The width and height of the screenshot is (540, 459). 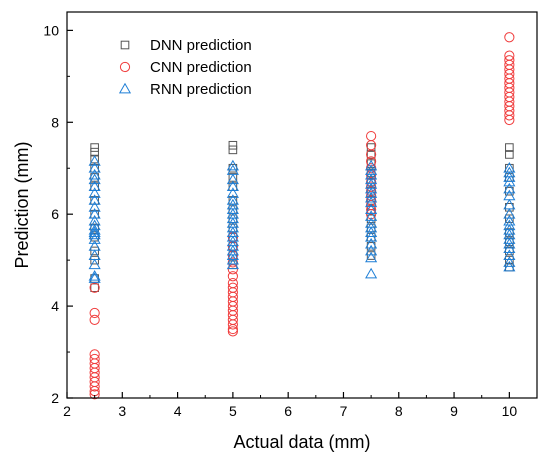 I want to click on x-tick-label: 7, so click(x=344, y=411).